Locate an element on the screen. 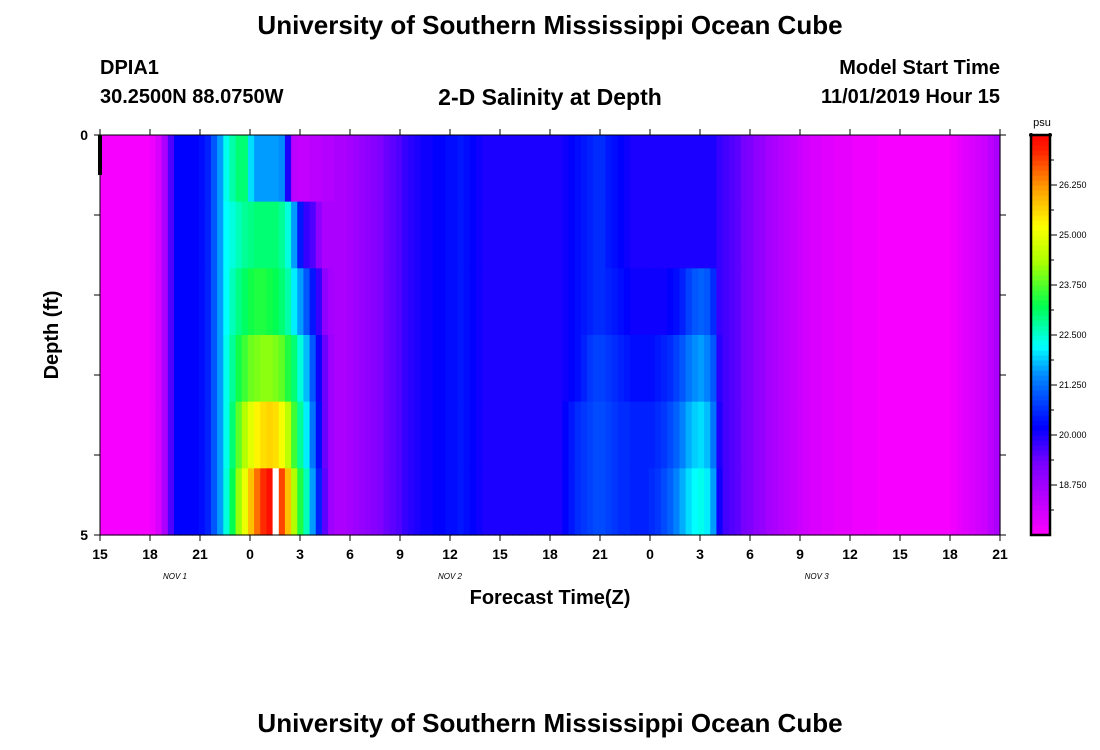  x-tick-label: 3 is located at coordinates (700, 554).